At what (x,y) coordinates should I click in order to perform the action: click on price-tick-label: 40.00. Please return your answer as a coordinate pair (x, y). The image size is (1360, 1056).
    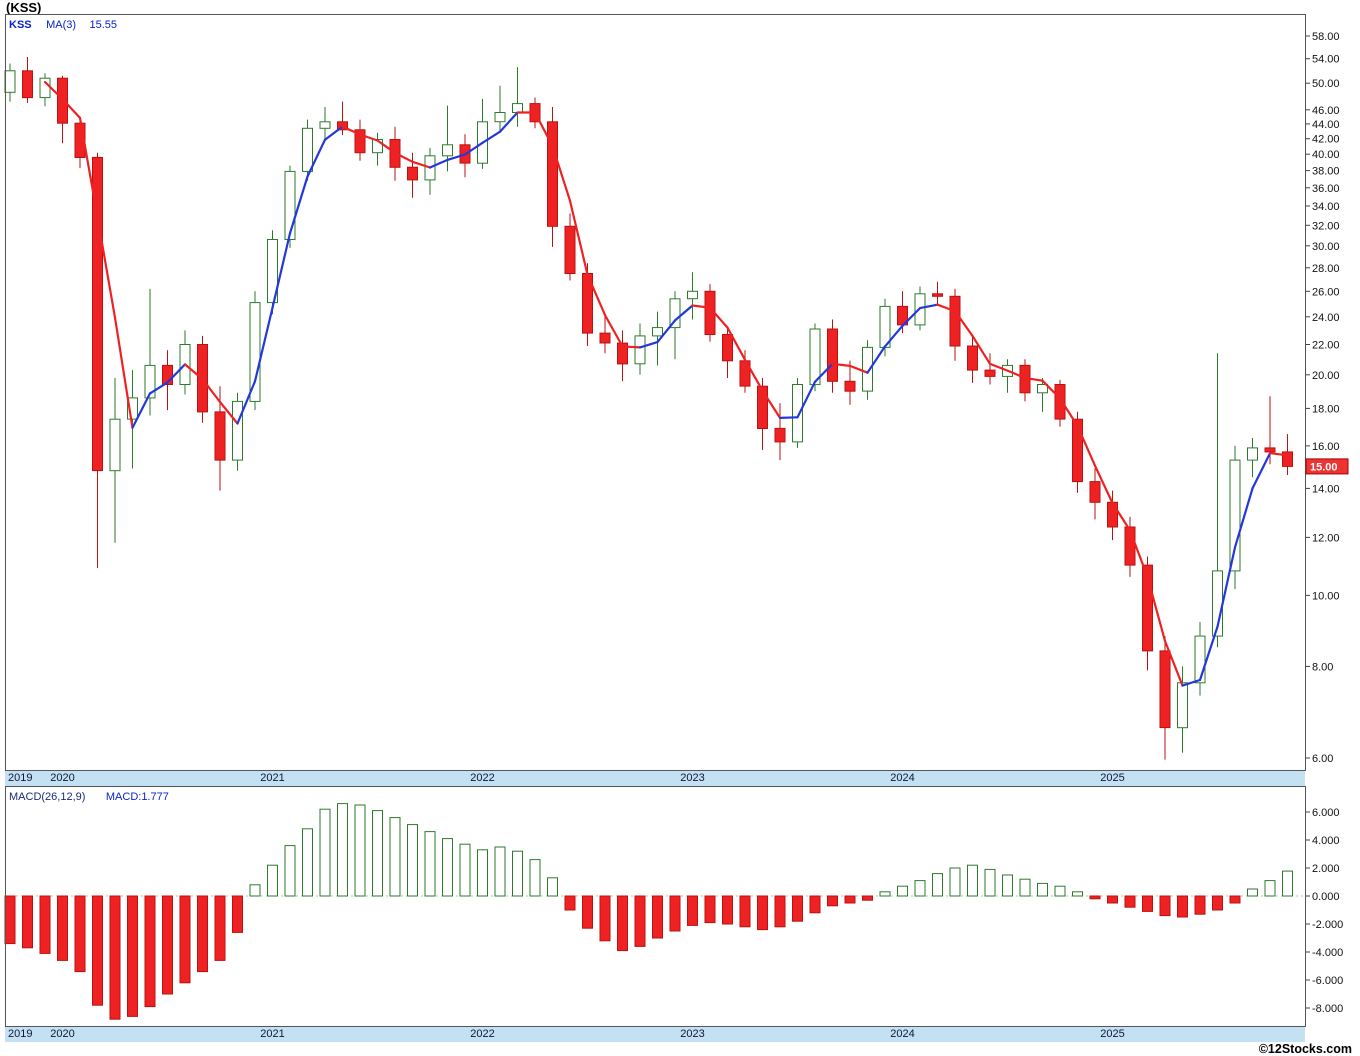
    Looking at the image, I should click on (1326, 155).